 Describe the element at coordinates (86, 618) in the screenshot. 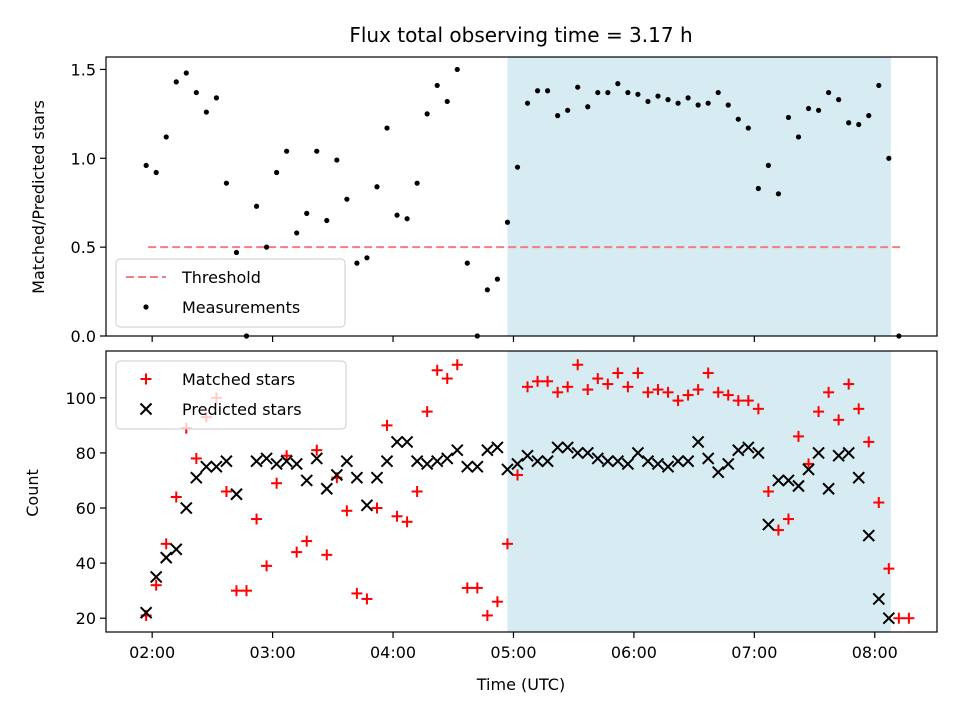

I see `bottom-y-tick-label: 20` at that location.